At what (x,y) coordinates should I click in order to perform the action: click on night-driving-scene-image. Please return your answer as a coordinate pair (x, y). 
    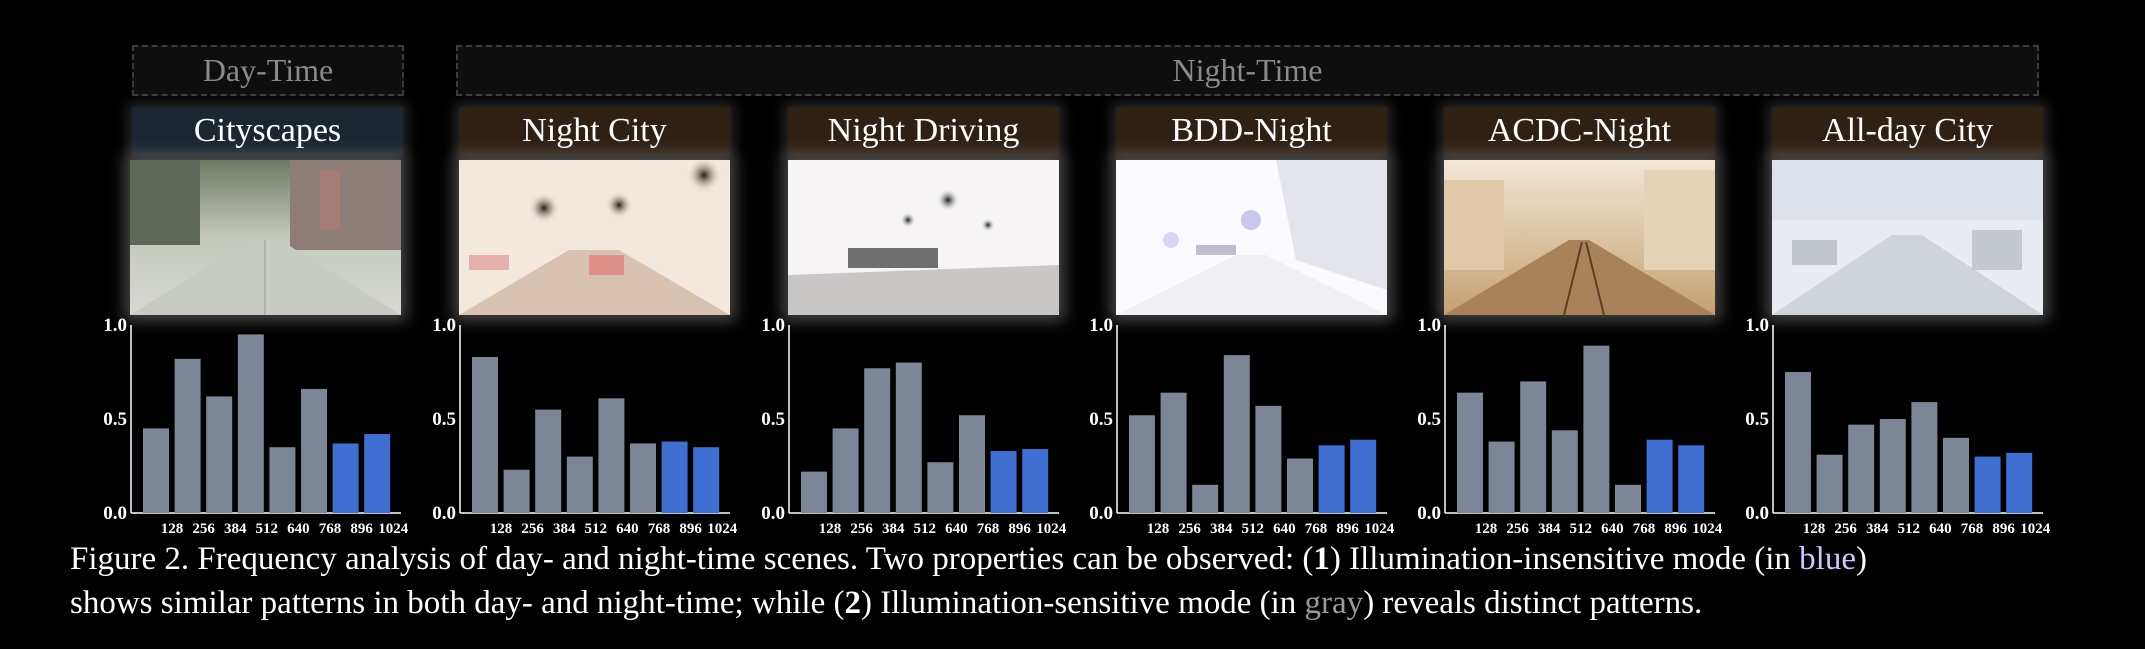
    Looking at the image, I should click on (923, 237).